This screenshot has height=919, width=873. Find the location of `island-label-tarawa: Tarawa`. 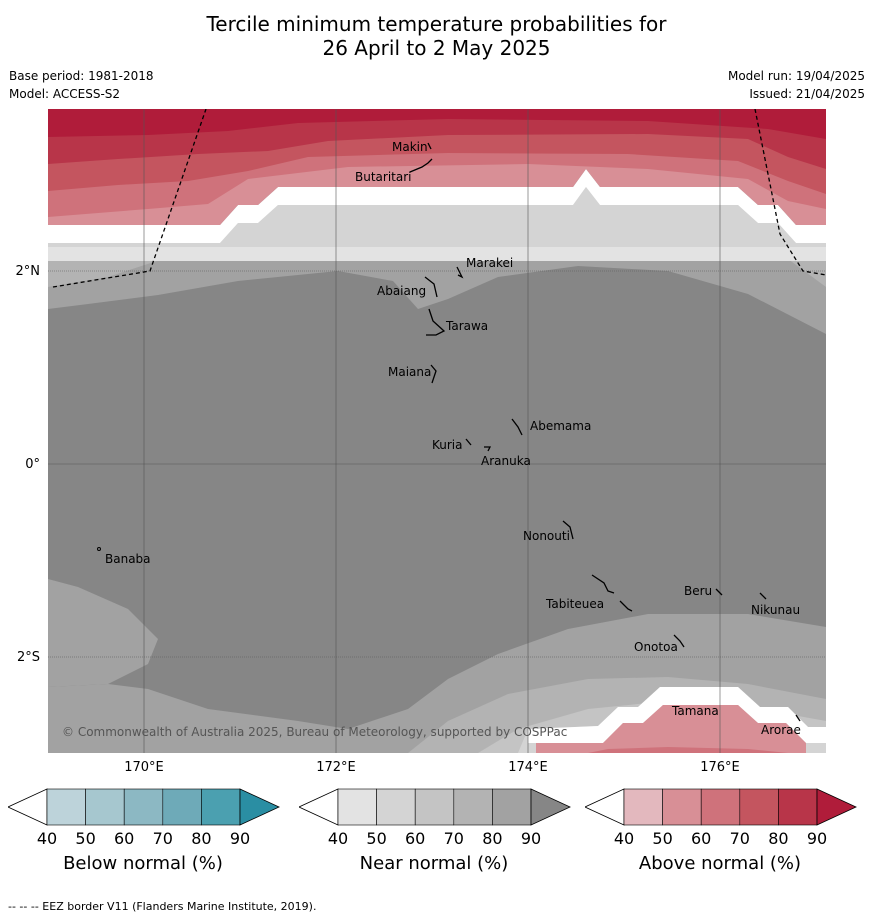

island-label-tarawa: Tarawa is located at coordinates (467, 326).